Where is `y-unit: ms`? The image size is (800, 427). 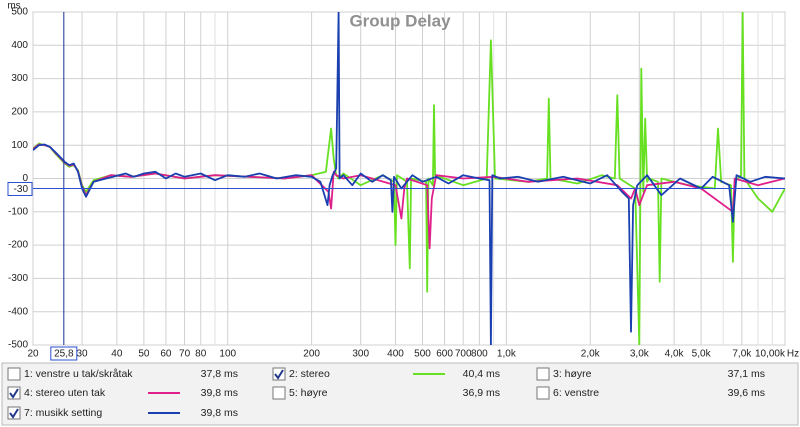
y-unit: ms is located at coordinates (13, 6).